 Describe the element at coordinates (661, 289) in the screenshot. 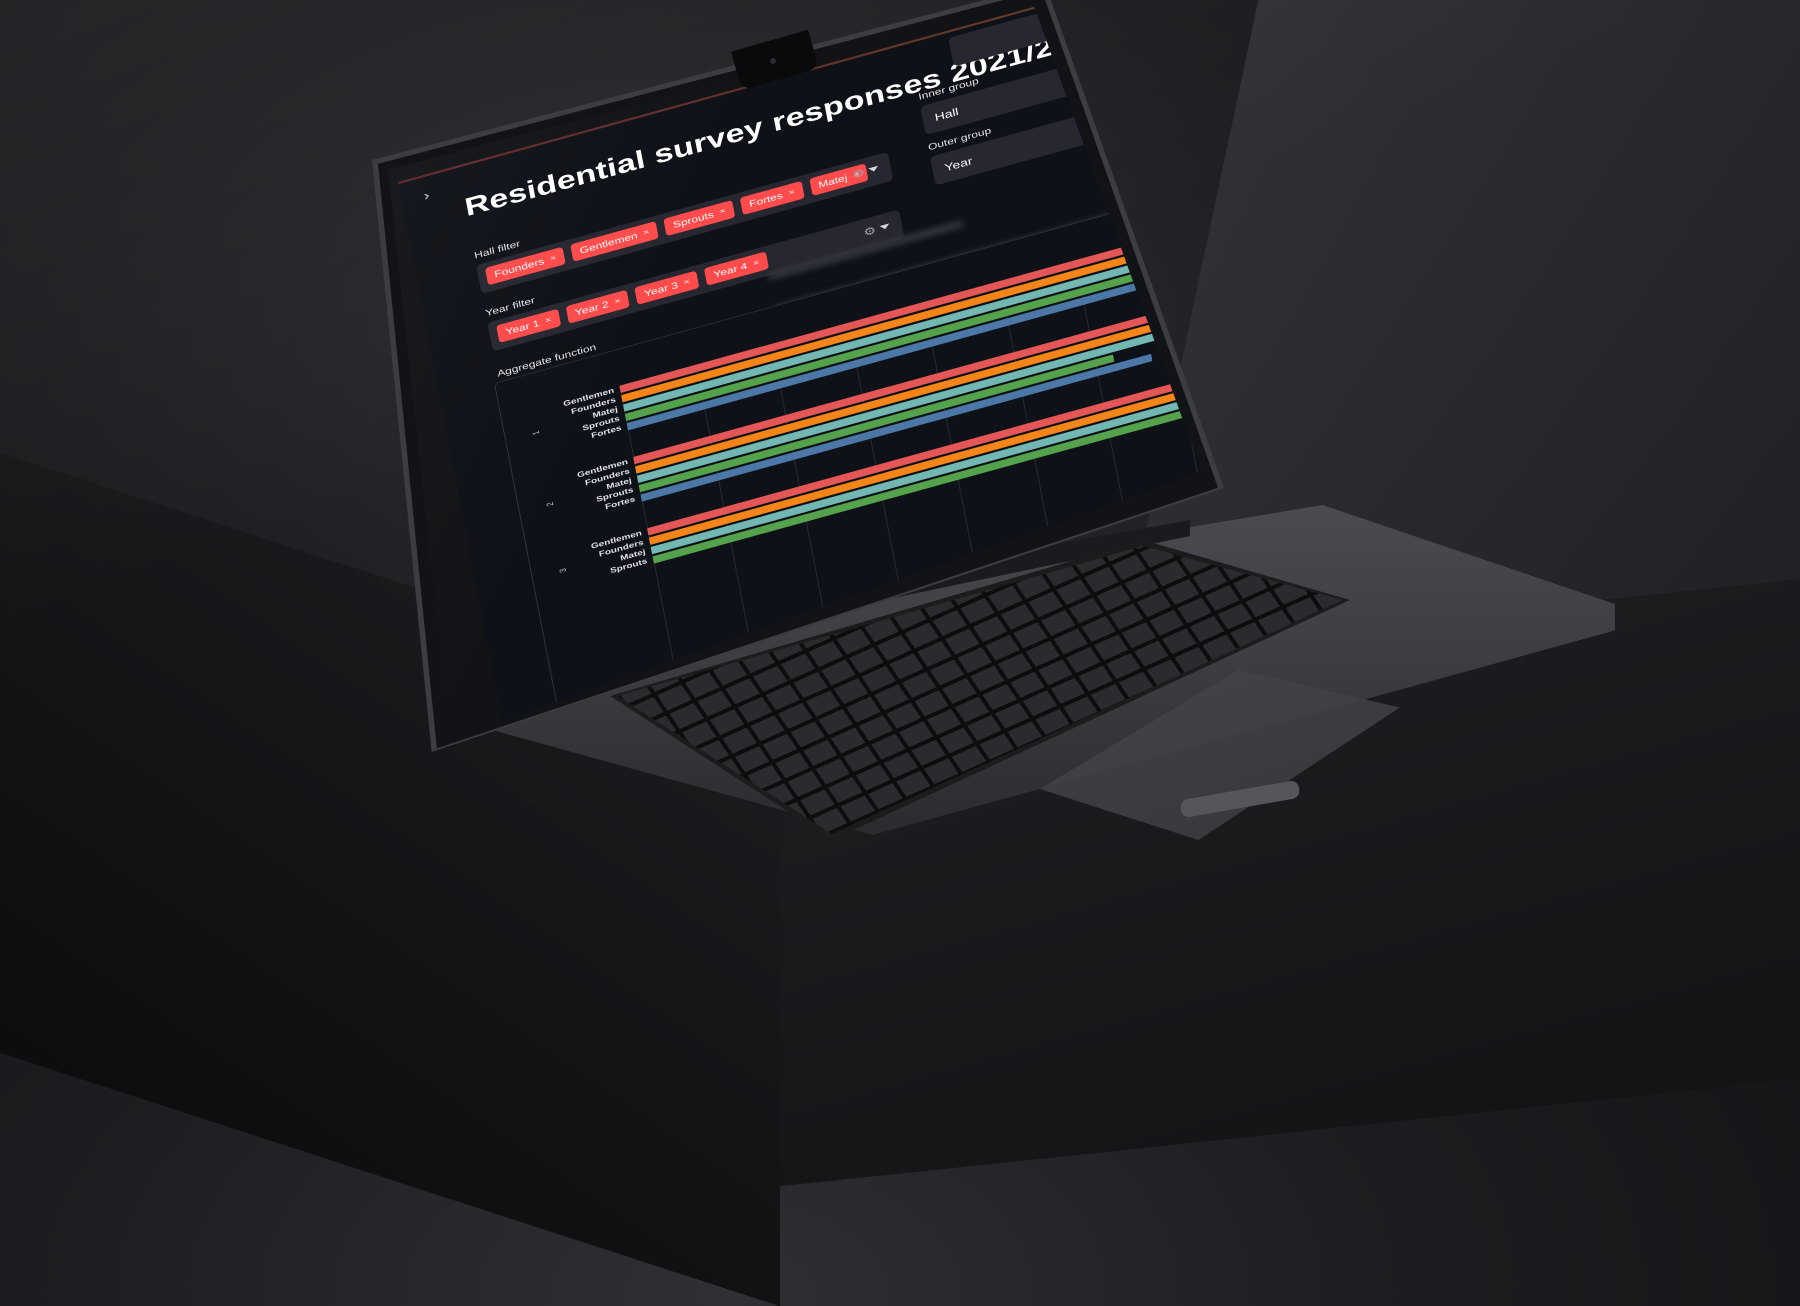

I see `year-chip-label: Year 3` at that location.